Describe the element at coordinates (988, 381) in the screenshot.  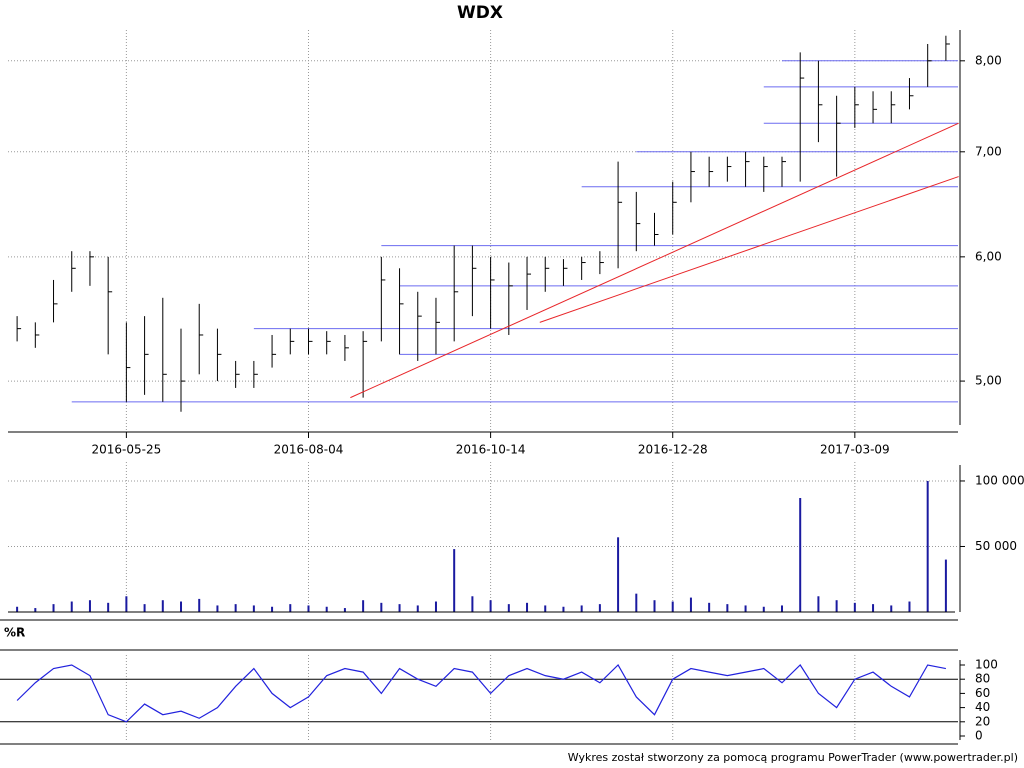
I see `y-tick-label: 5,00` at that location.